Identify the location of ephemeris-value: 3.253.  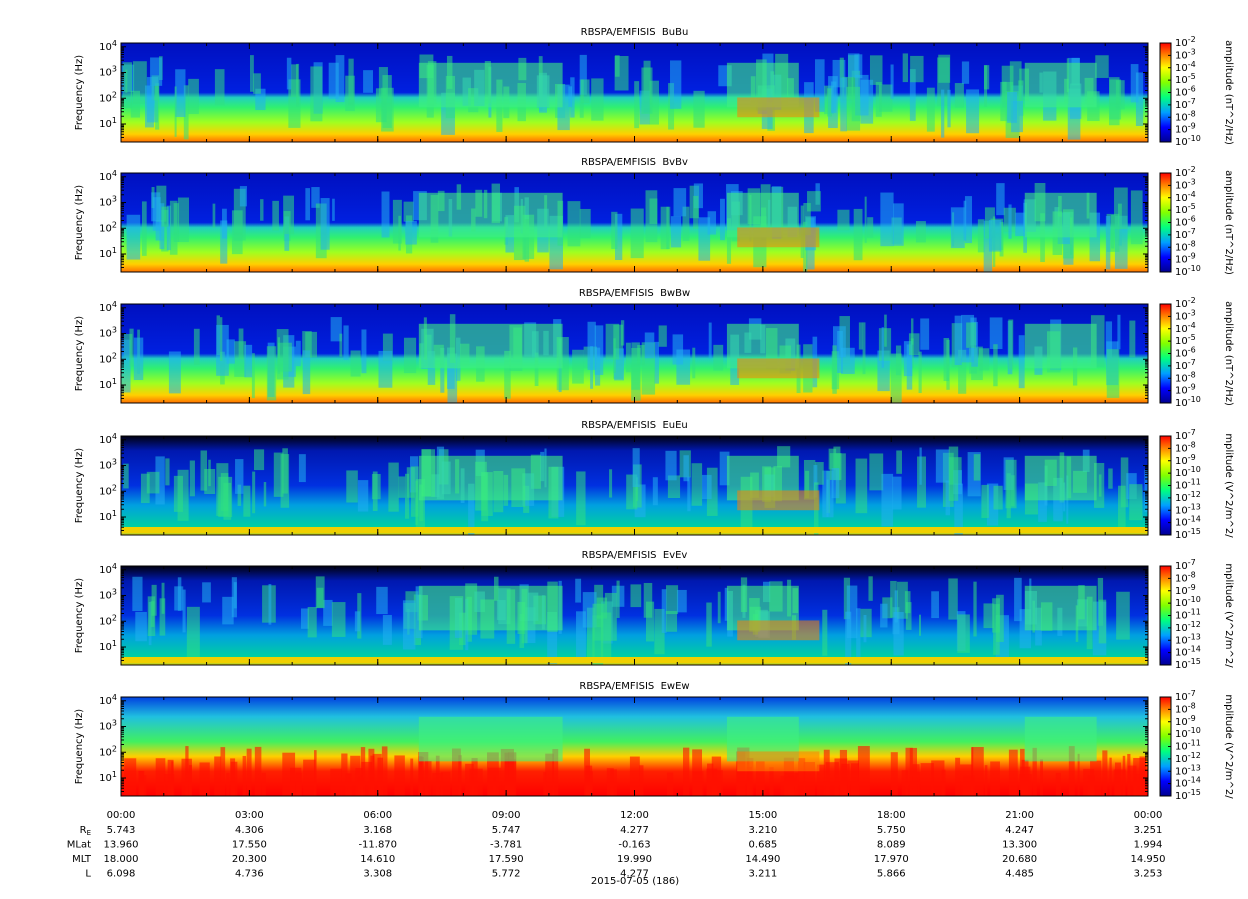
(1148, 874).